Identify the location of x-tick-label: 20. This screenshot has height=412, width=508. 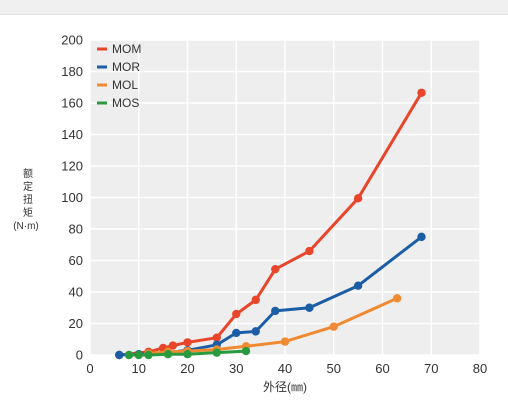
(187, 368).